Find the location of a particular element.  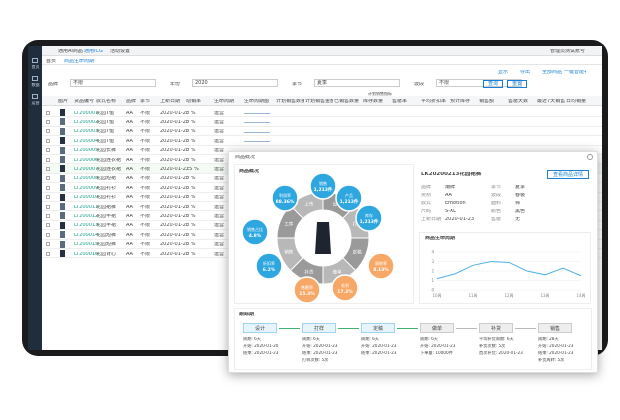

plan-column-header: 销售额 is located at coordinates (487, 101).